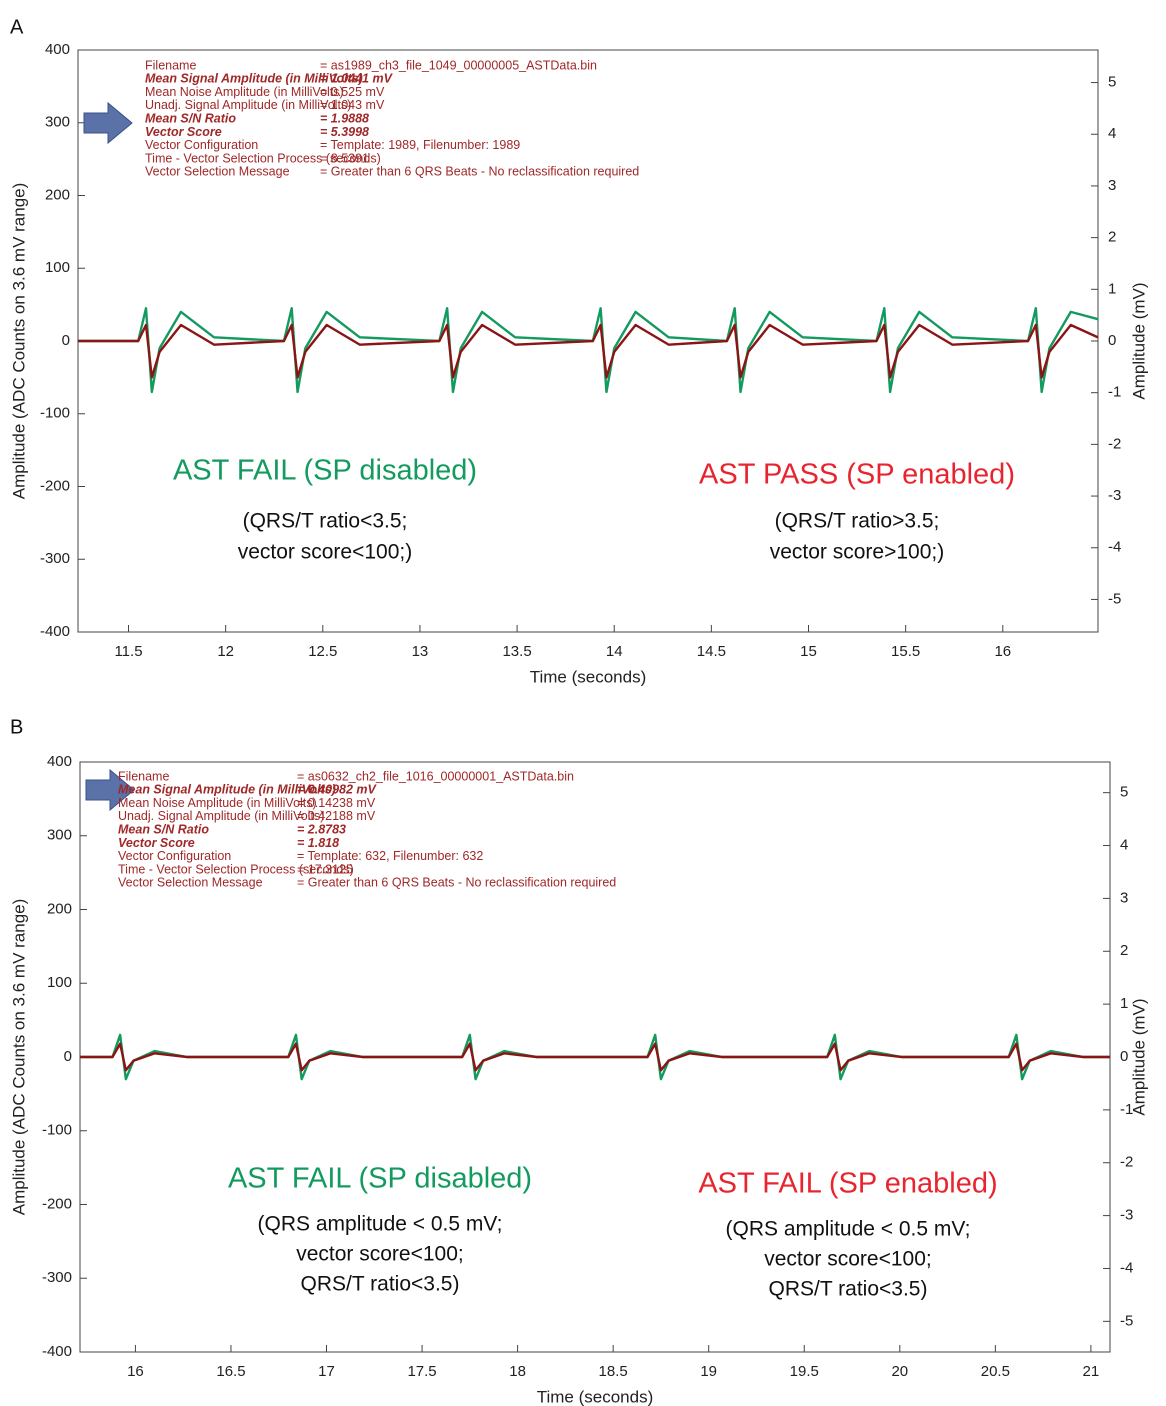 Image resolution: width=1166 pixels, height=1406 pixels. I want to click on x-tick-label: 12, so click(225, 651).